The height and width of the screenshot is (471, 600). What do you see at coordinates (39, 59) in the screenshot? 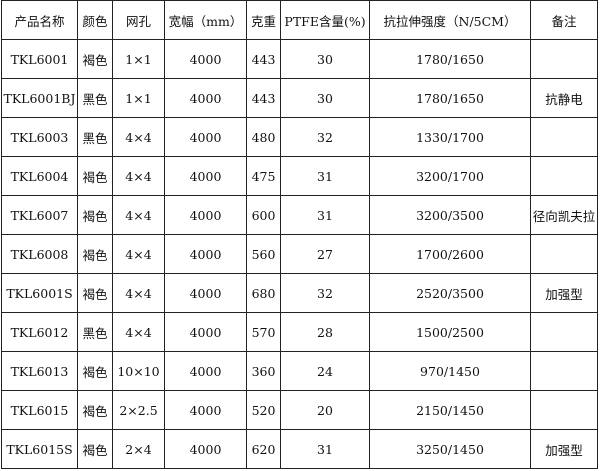
I see `table-cell: TKL6001` at bounding box center [39, 59].